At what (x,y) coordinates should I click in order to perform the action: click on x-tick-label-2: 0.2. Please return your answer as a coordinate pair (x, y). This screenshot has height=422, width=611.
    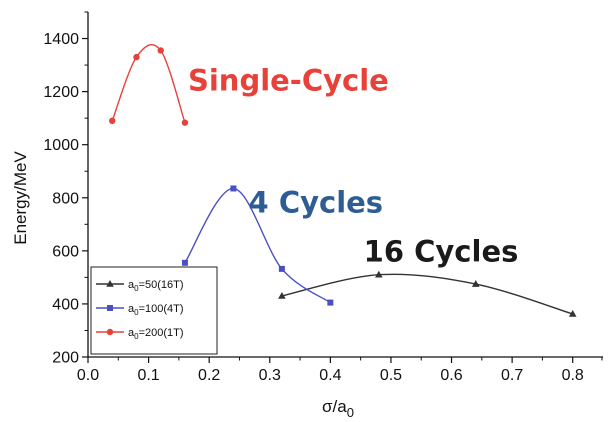
    Looking at the image, I should click on (209, 375).